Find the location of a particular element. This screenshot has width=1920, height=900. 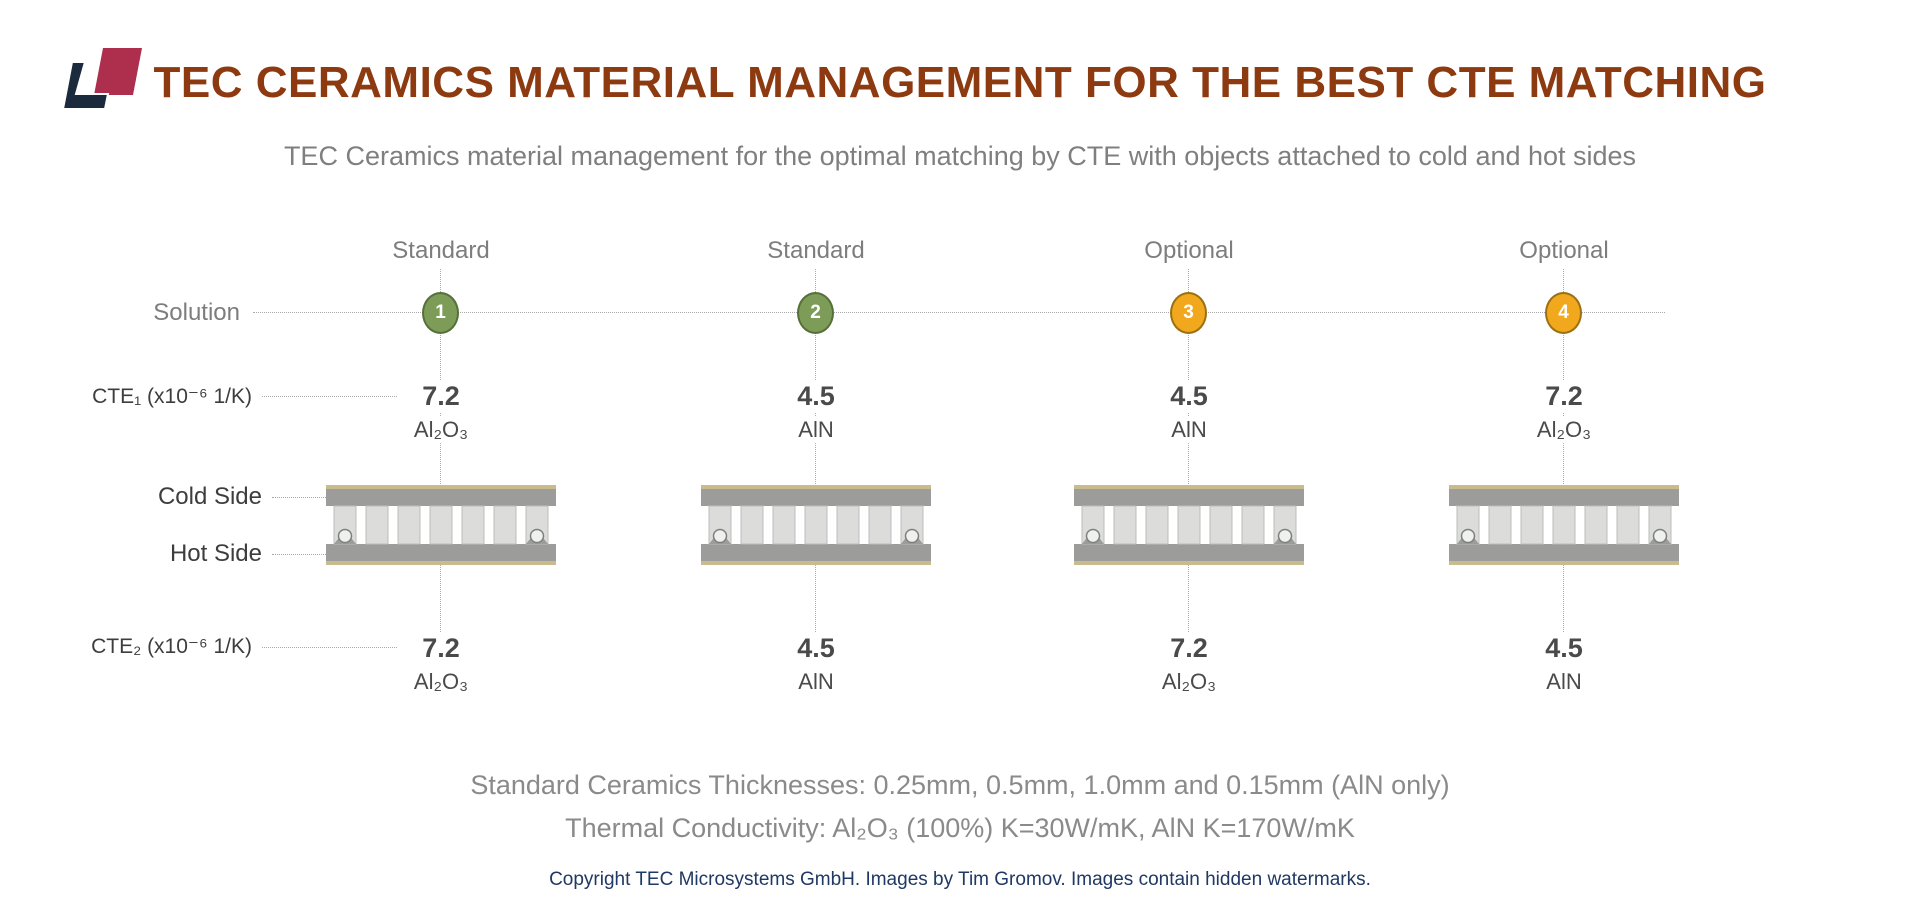

row-label-solution: Solution is located at coordinates (196, 312).